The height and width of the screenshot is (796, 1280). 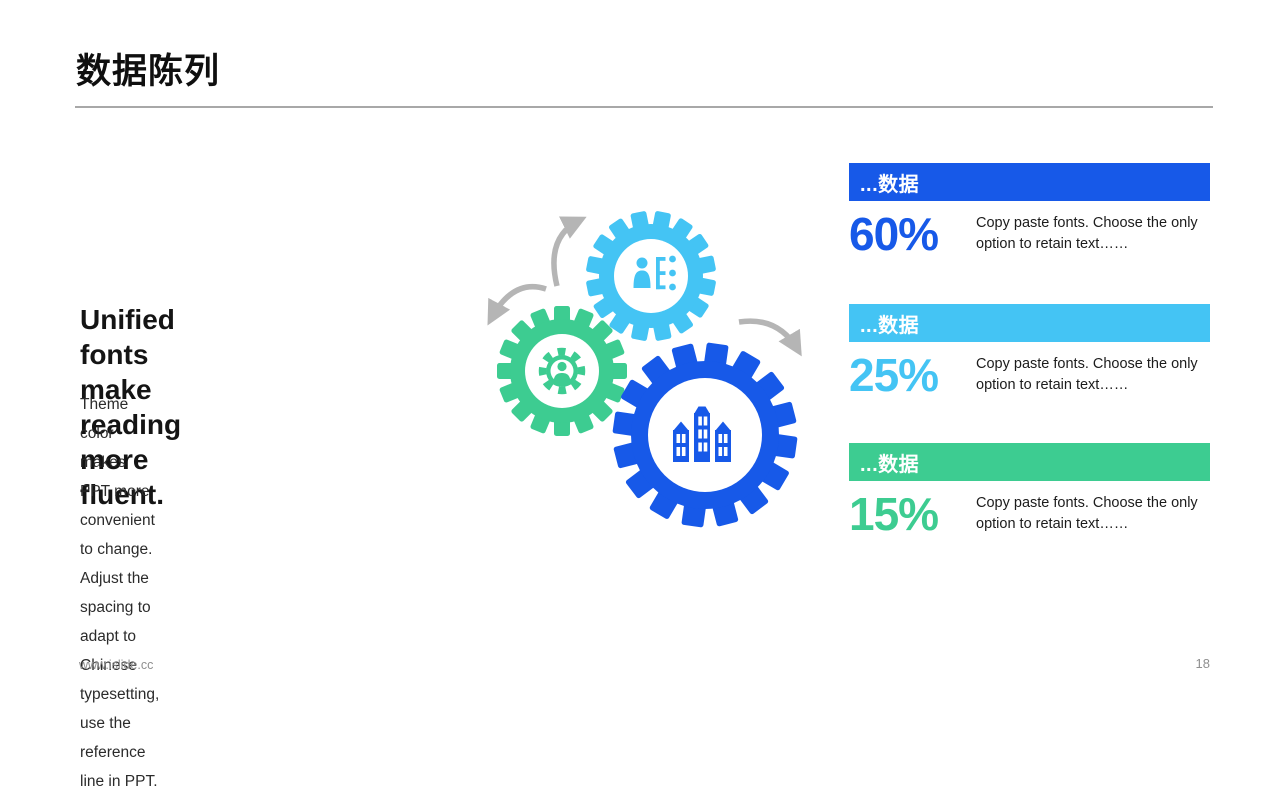 What do you see at coordinates (569, 251) in the screenshot?
I see `curved-arrow-up-icon` at bounding box center [569, 251].